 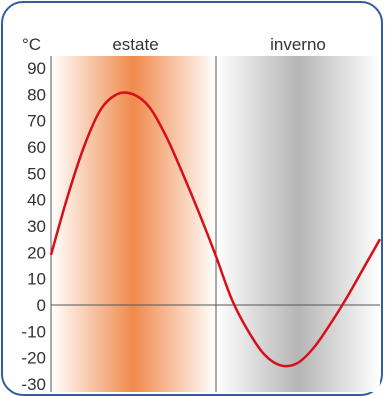 I want to click on region-label-estate: estate, so click(x=135, y=44).